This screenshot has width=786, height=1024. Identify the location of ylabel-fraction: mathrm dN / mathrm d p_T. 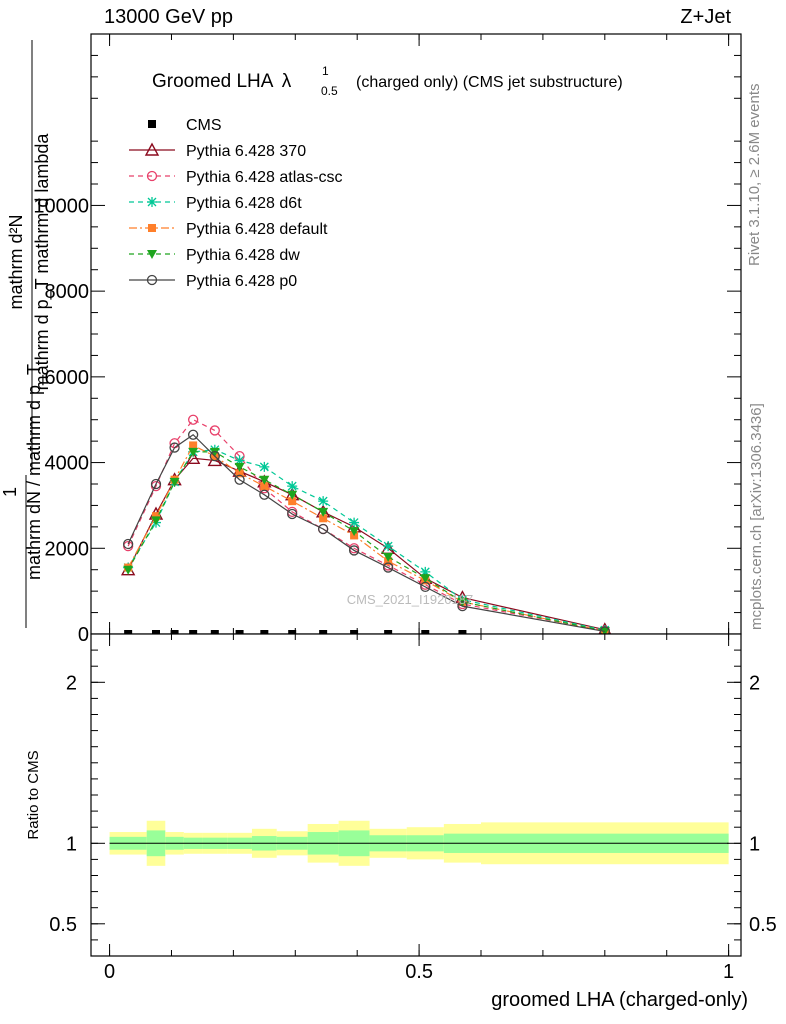
(34, 472).